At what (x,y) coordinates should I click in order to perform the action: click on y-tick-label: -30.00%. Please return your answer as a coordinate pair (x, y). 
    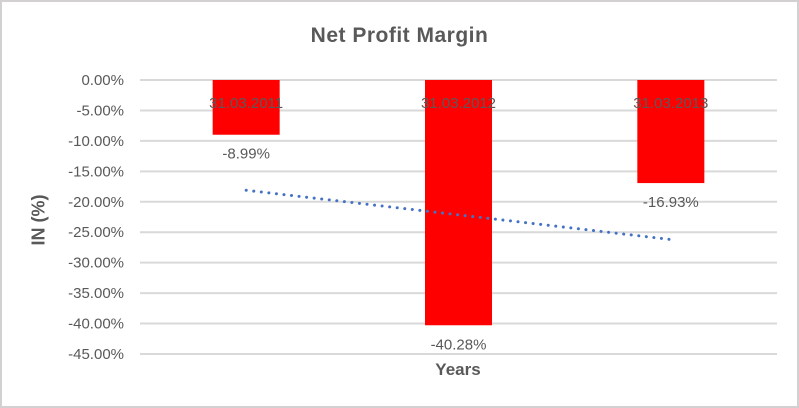
    Looking at the image, I should click on (96, 263).